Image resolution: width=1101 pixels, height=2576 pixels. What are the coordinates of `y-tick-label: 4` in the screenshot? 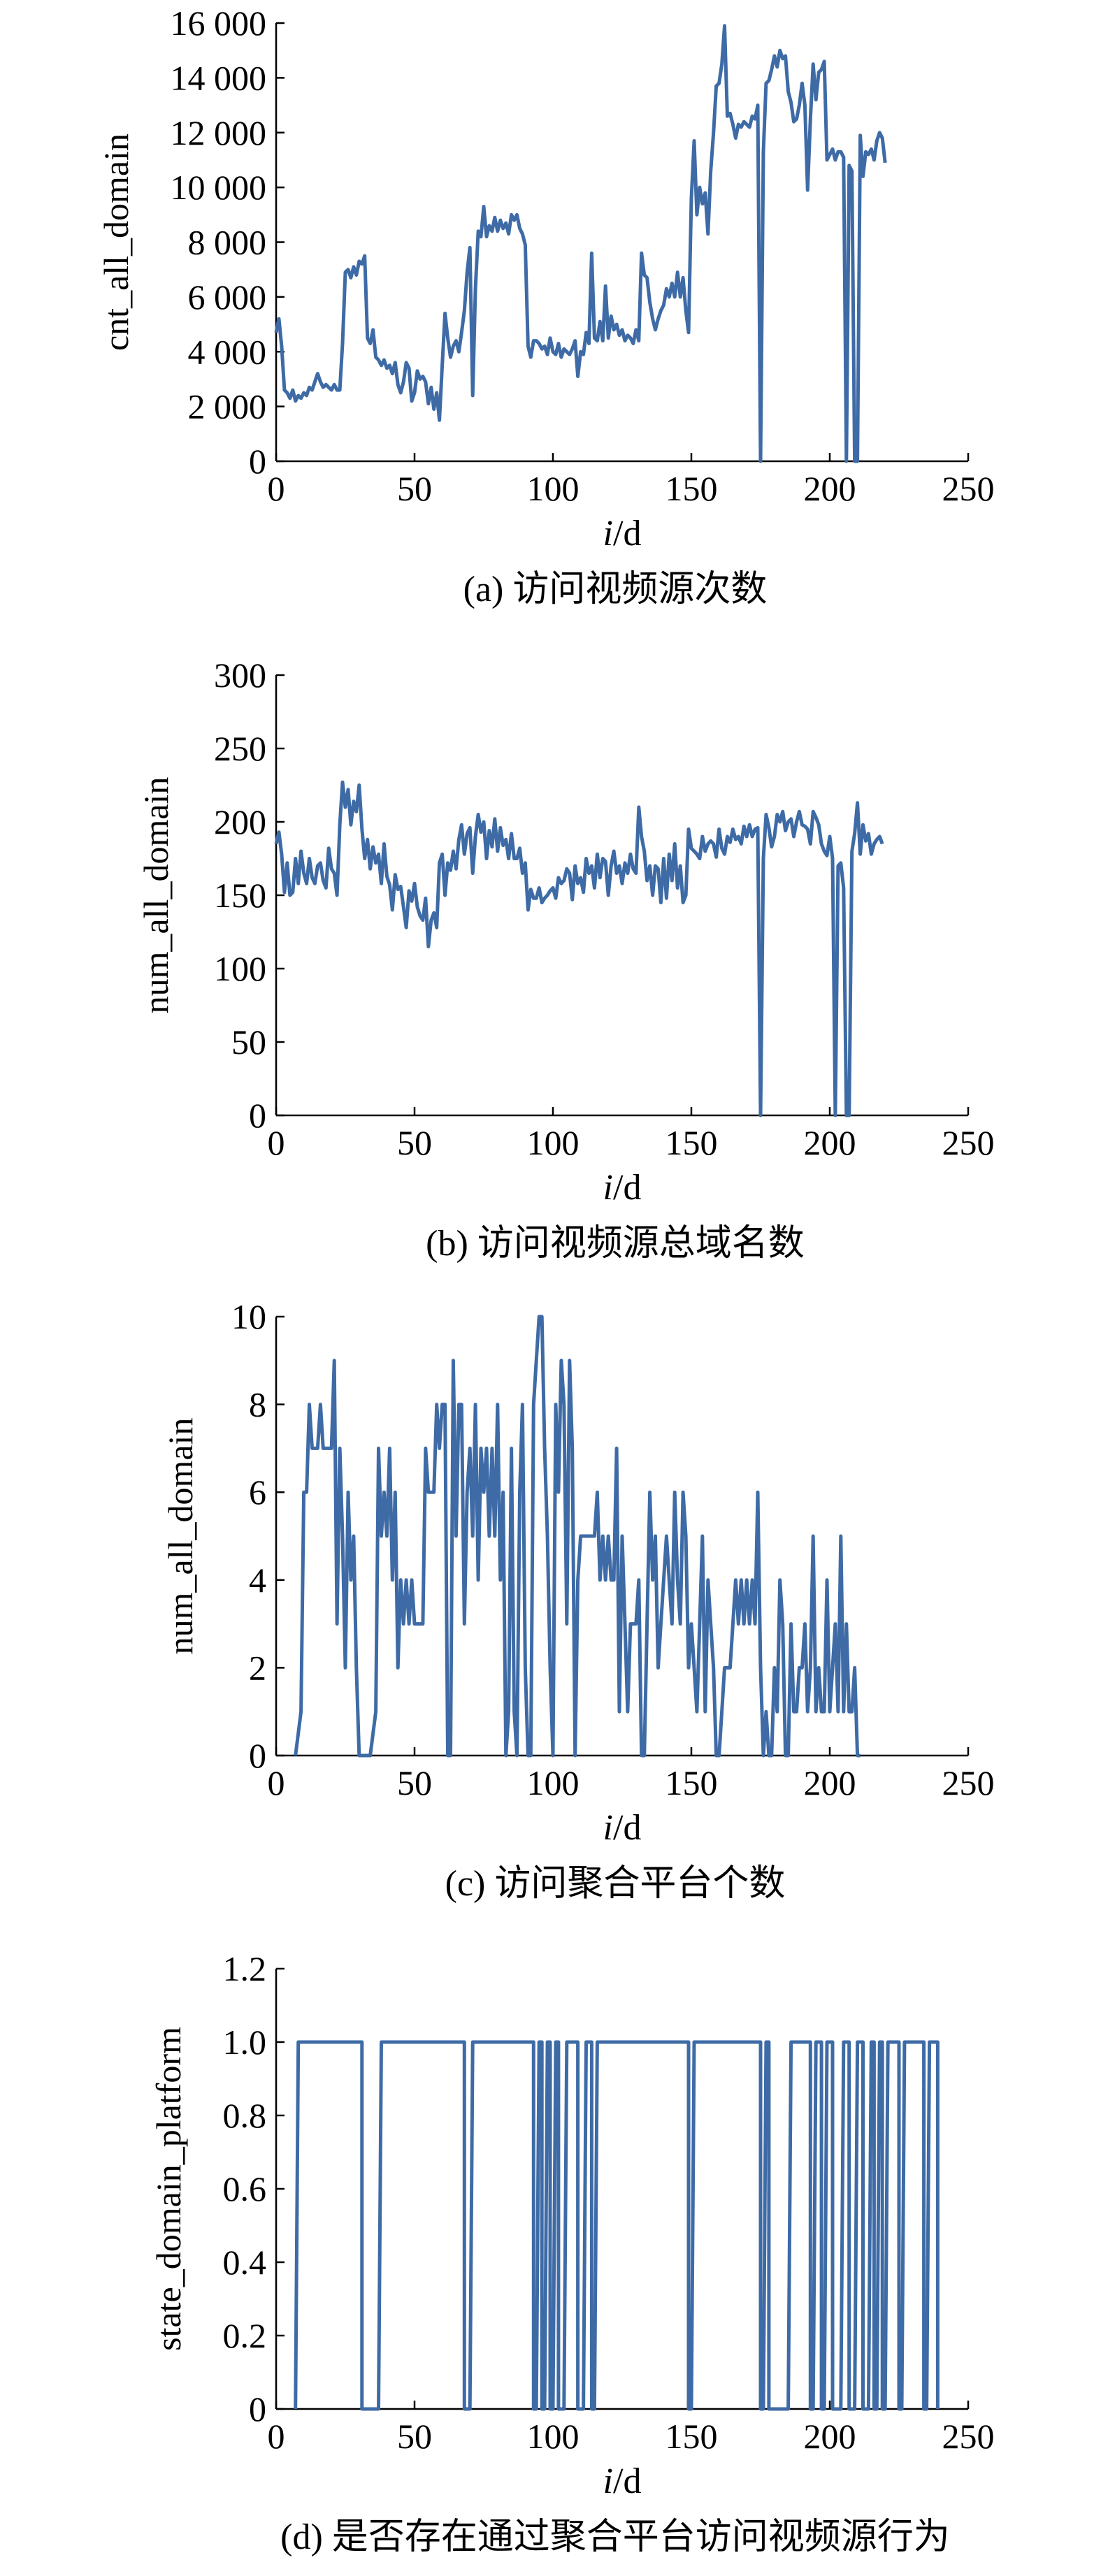 It's located at (257, 1581).